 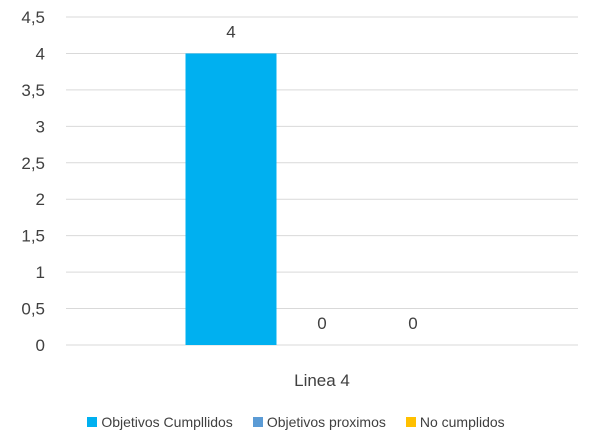 I want to click on legend-item-no-cumplidos: No cumplidos, so click(x=455, y=422).